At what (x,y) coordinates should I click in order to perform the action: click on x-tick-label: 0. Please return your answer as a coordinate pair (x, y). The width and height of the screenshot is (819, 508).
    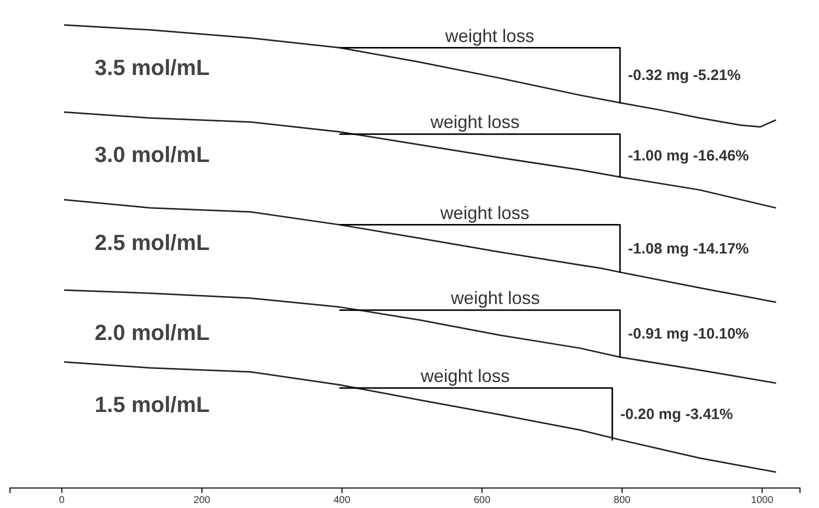
    Looking at the image, I should click on (62, 500).